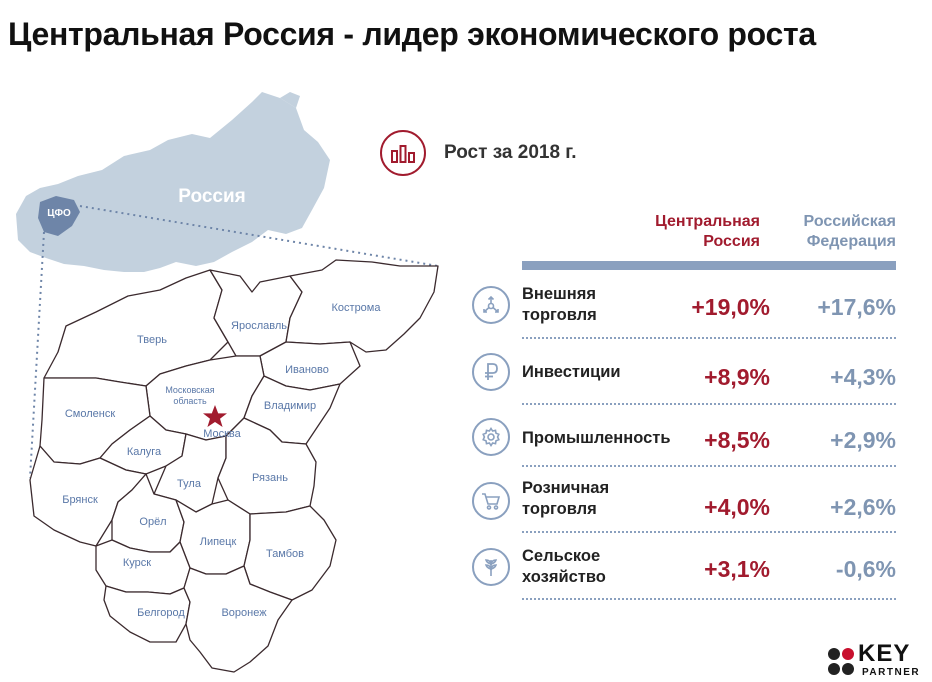 The height and width of the screenshot is (682, 932). Describe the element at coordinates (709, 265) in the screenshot. I see `header-bar` at that location.